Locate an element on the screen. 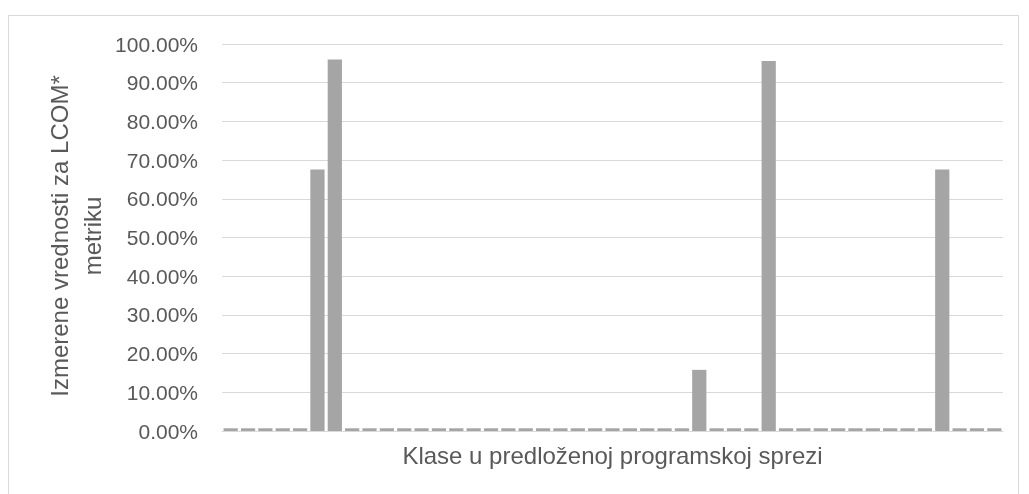 Image resolution: width=1029 pixels, height=494 pixels. y-tick-label: 40.00% is located at coordinates (162, 276).